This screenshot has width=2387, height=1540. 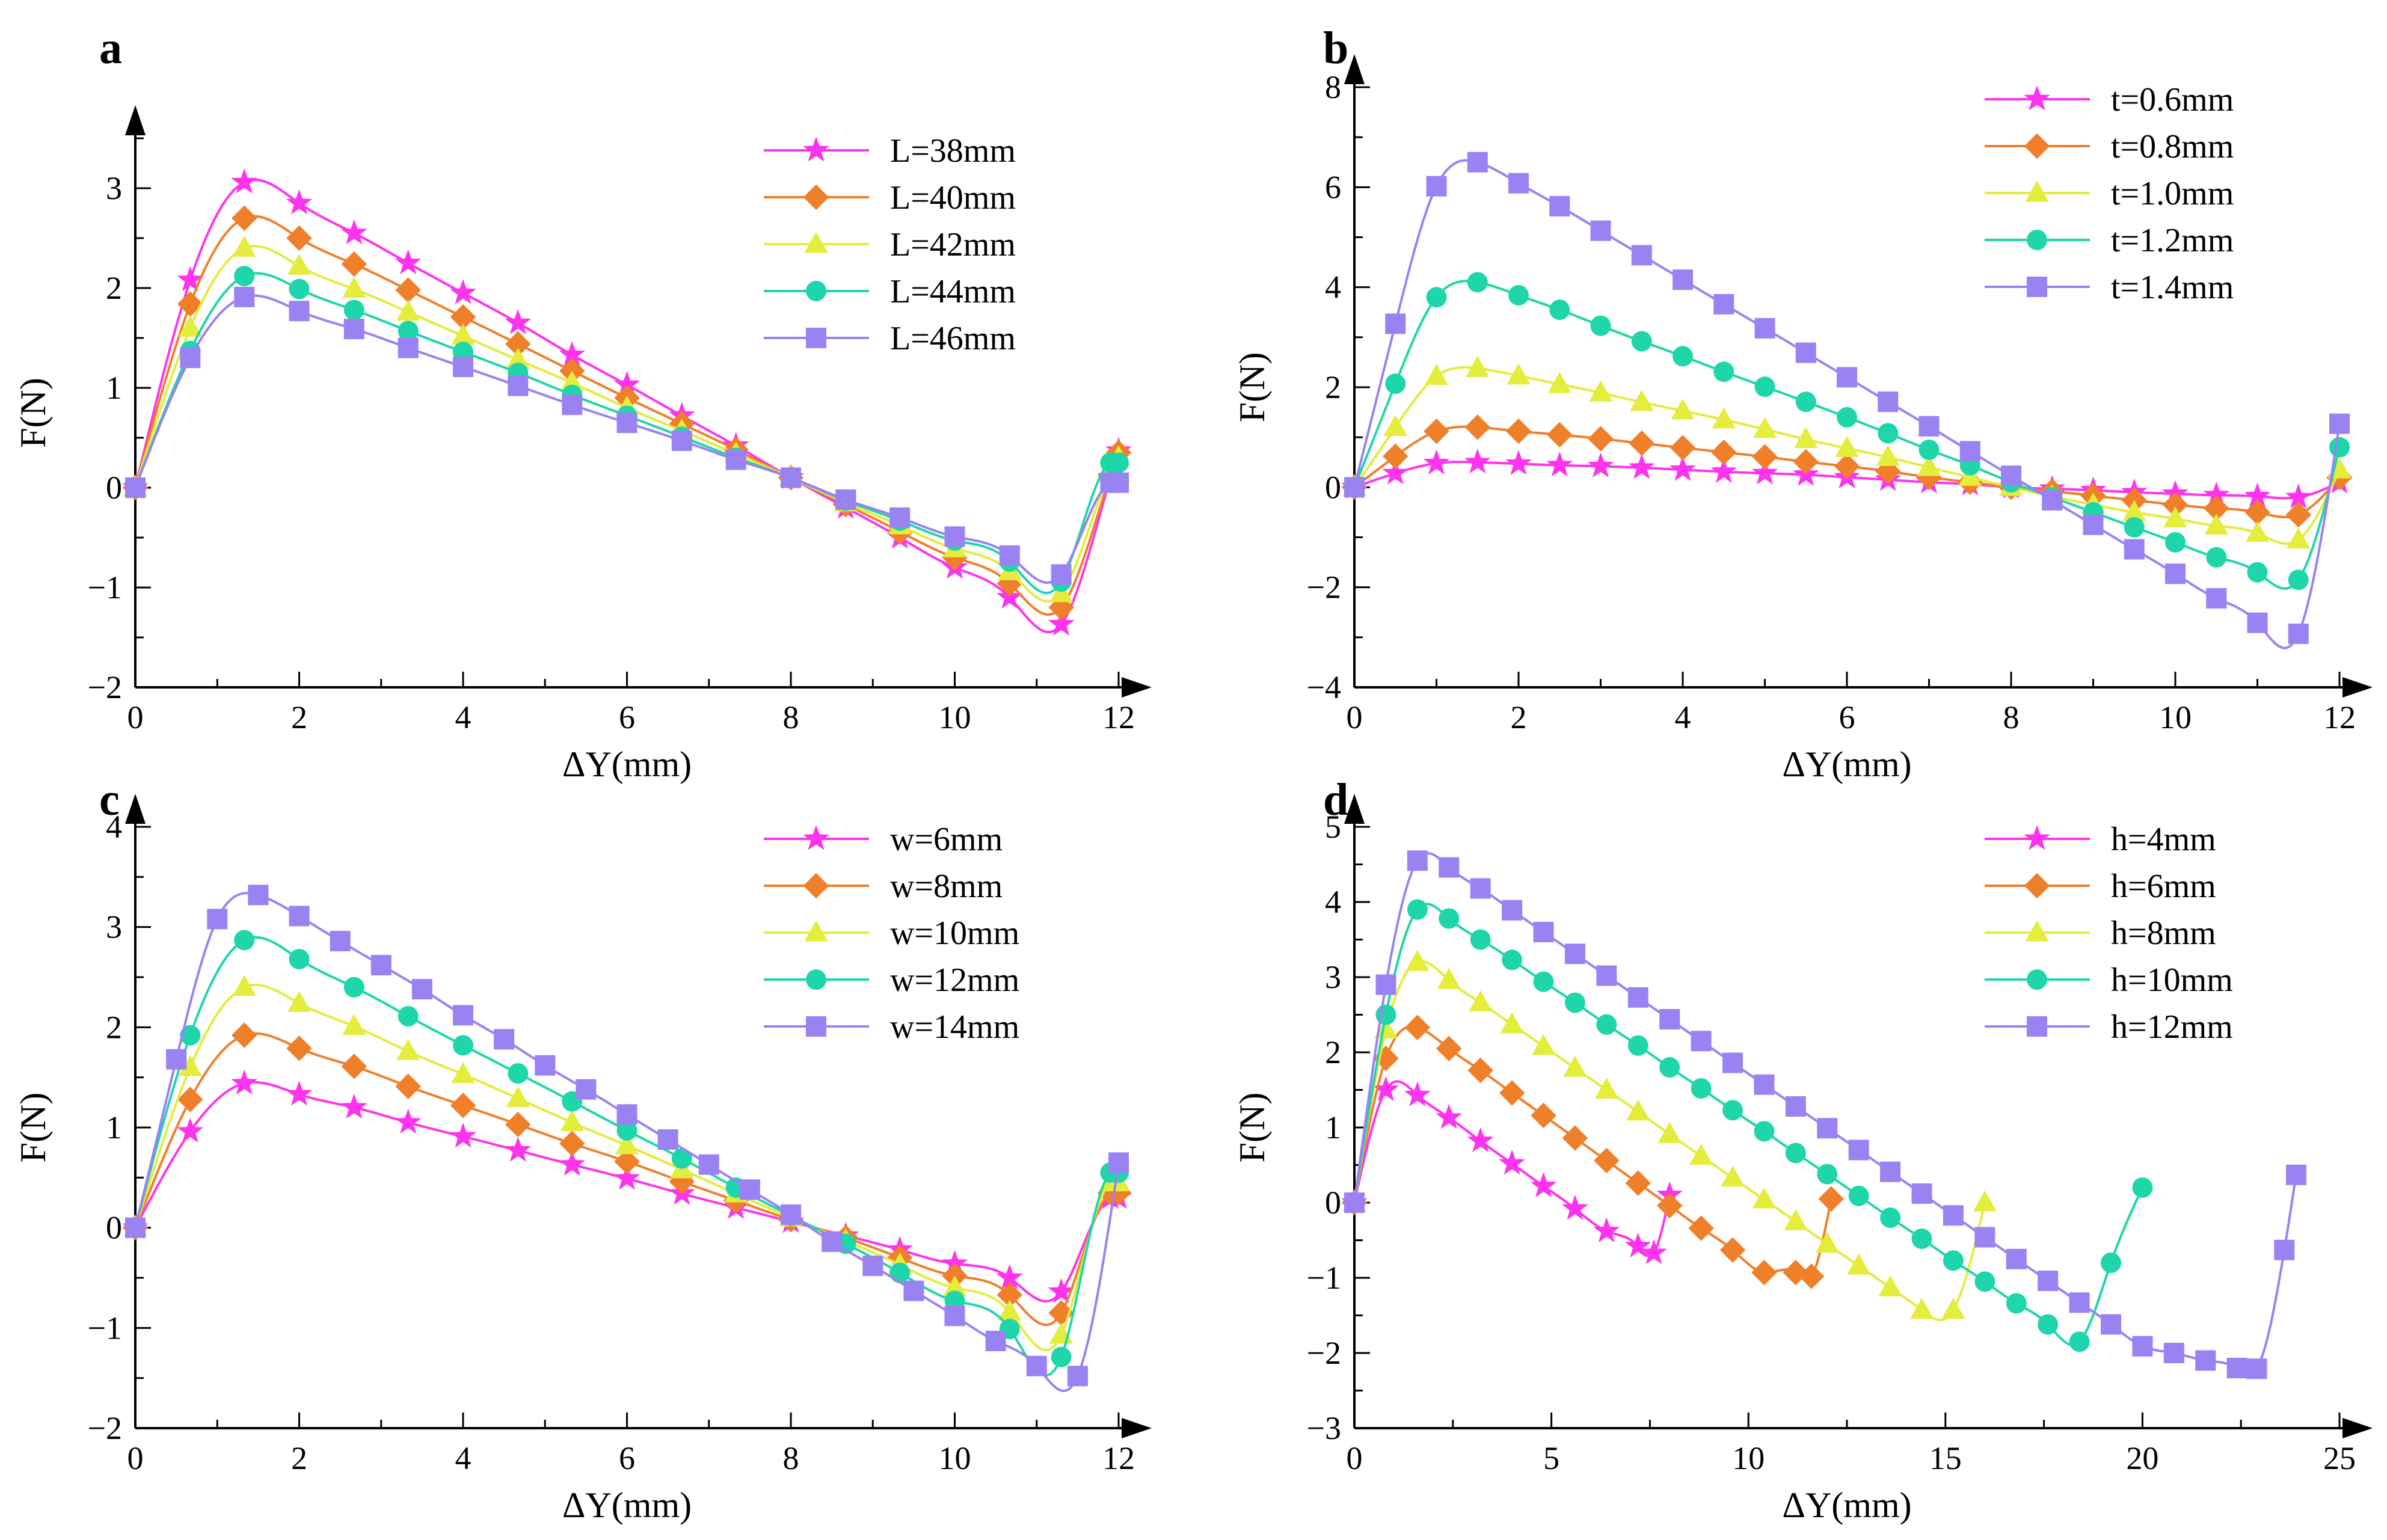 What do you see at coordinates (1796, 1219) in the screenshot?
I see `panel-d-series-2-point` at bounding box center [1796, 1219].